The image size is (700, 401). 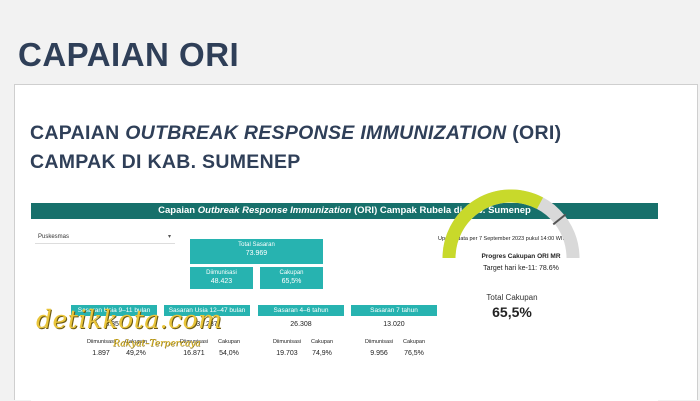 What do you see at coordinates (379, 342) in the screenshot?
I see `group-diimunisasi-label-7: Diimunisasi` at bounding box center [379, 342].